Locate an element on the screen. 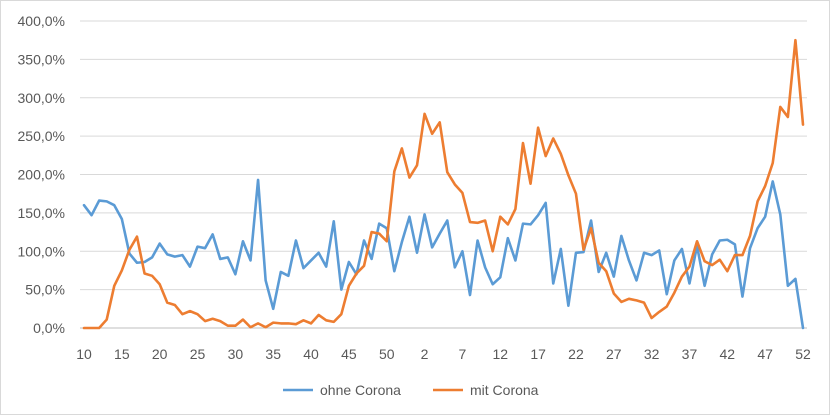 This screenshot has width=830, height=419. y-tick-label: 350,0% is located at coordinates (41, 59).